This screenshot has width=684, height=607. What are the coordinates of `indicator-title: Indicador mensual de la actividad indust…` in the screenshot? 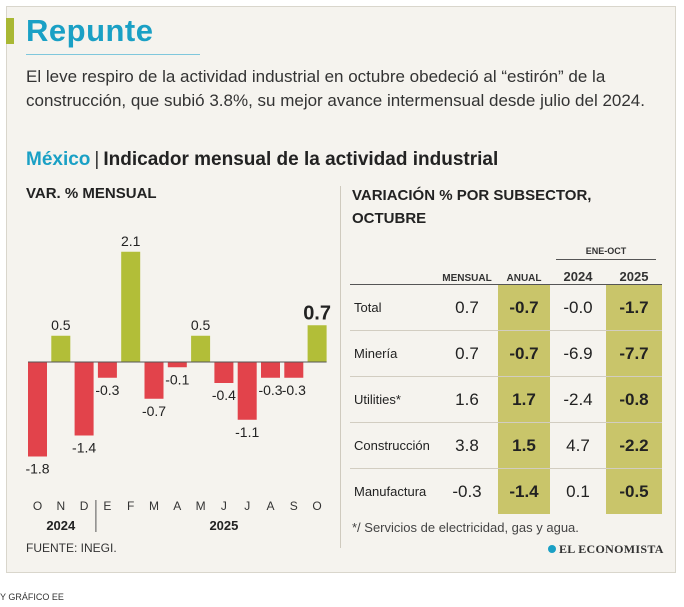 It's located at (301, 159).